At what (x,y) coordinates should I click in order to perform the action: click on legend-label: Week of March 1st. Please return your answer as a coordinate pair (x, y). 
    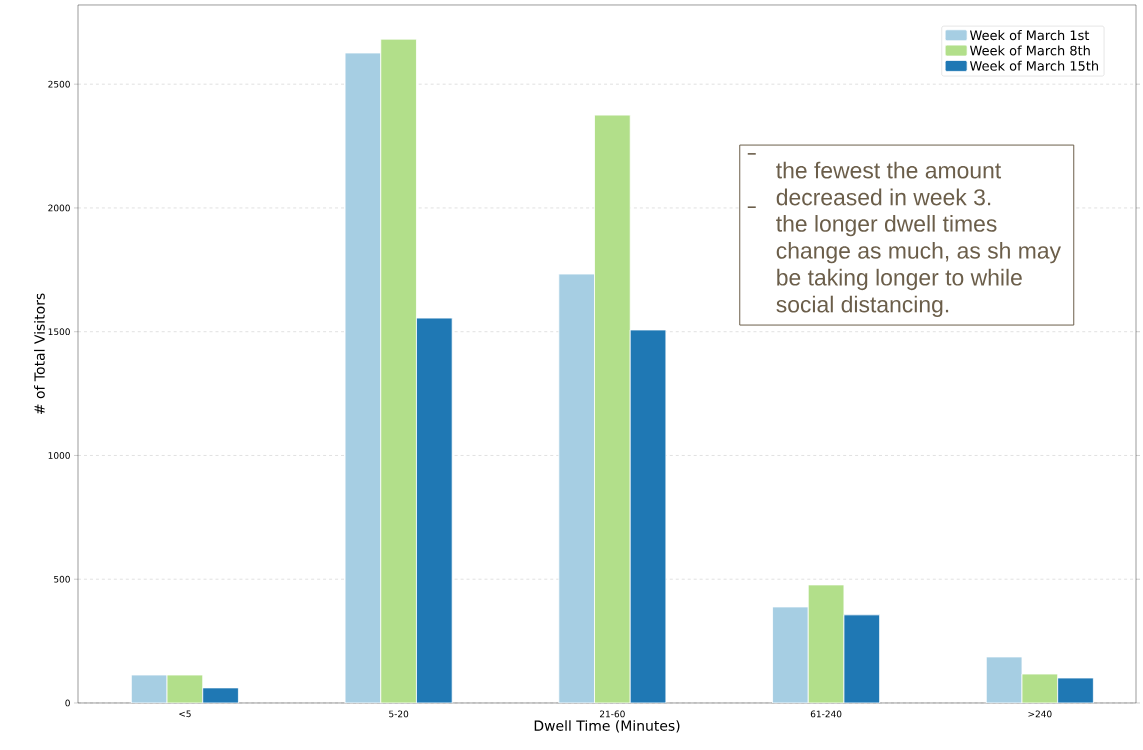
    Looking at the image, I should click on (1029, 35).